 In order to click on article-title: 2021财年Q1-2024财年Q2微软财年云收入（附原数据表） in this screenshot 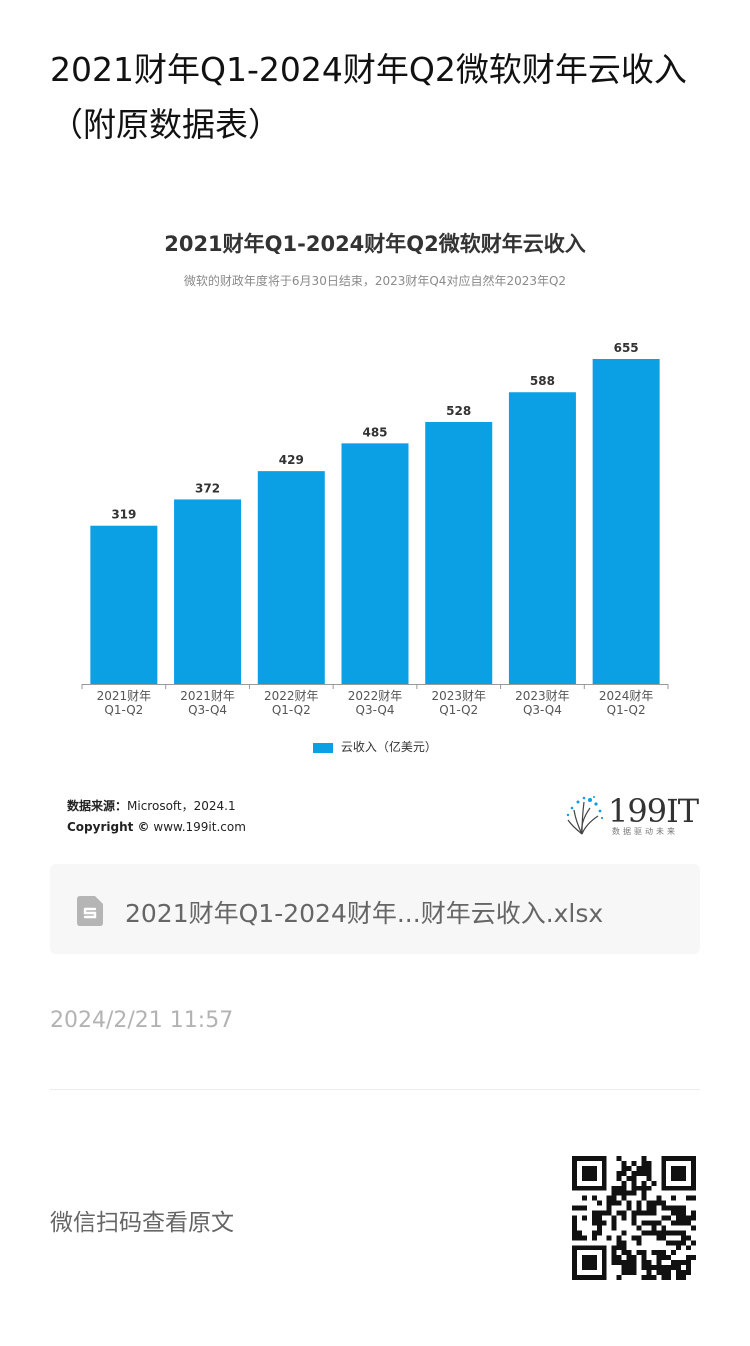, I will do `click(368, 97)`.